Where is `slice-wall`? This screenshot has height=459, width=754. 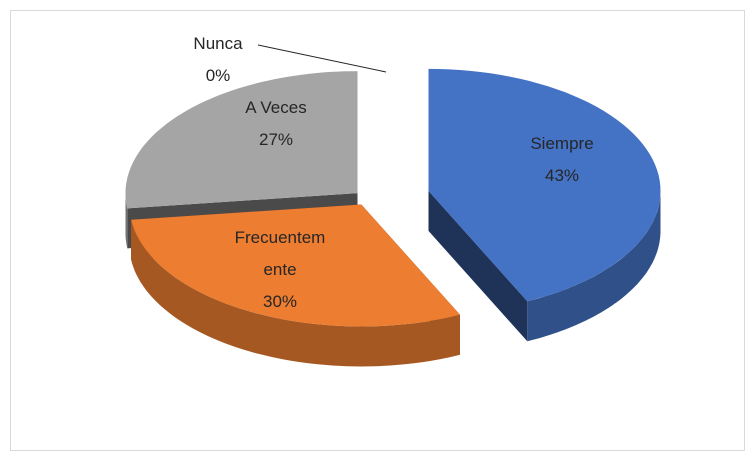 slice-wall is located at coordinates (478, 266).